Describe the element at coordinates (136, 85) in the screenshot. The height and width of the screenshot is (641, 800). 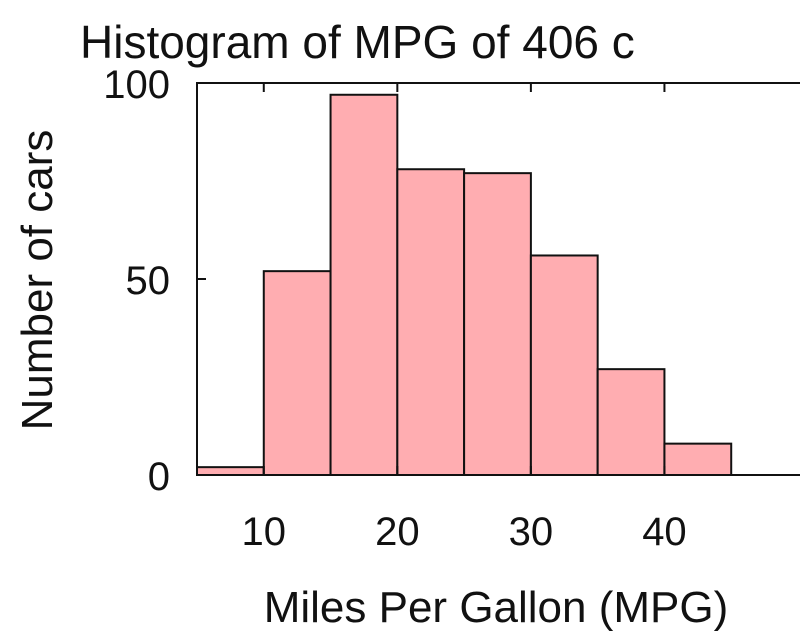
I see `y-tick-label: 100` at that location.